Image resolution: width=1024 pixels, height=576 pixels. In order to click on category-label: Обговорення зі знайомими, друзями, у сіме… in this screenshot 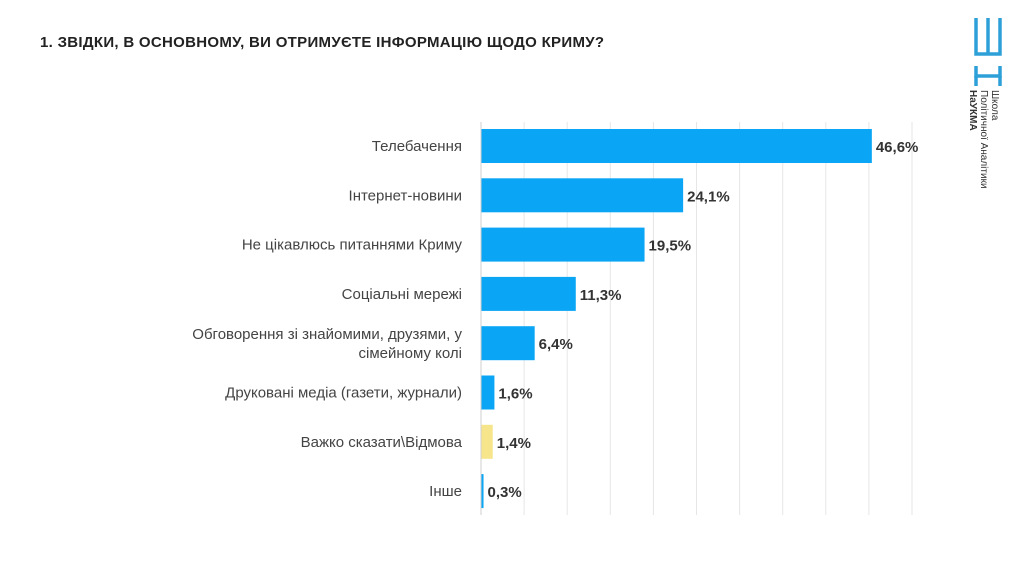, I will do `click(327, 344)`.